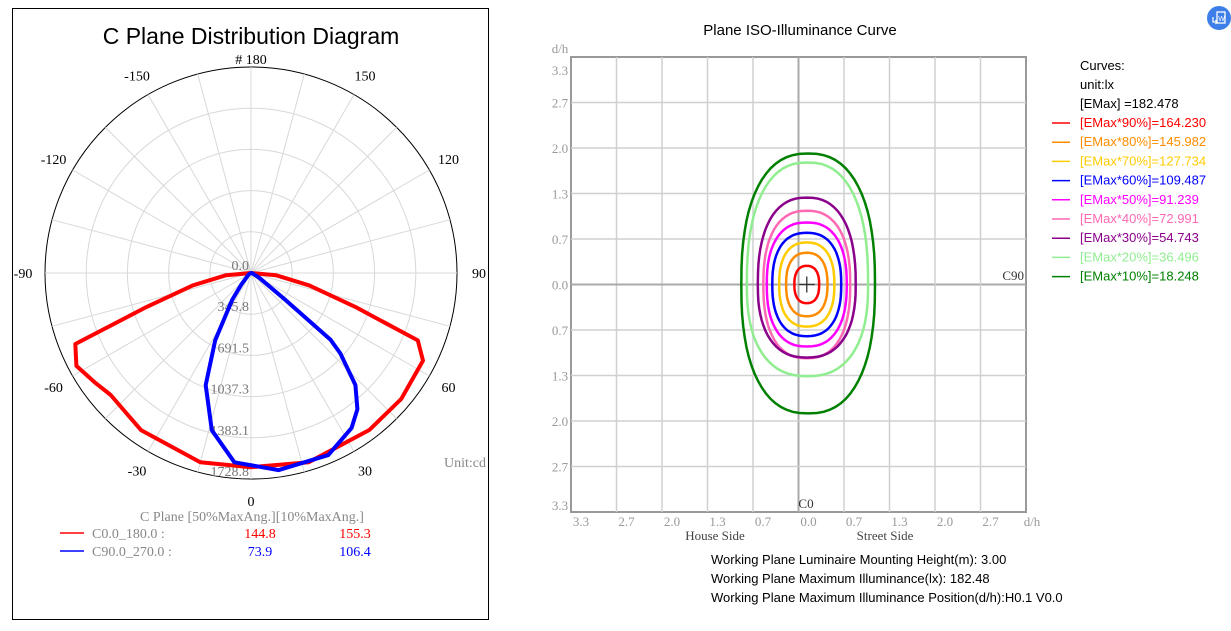 The image size is (1231, 631). What do you see at coordinates (251, 36) in the screenshot?
I see `polar-title: C Plane Distribution Diagram` at bounding box center [251, 36].